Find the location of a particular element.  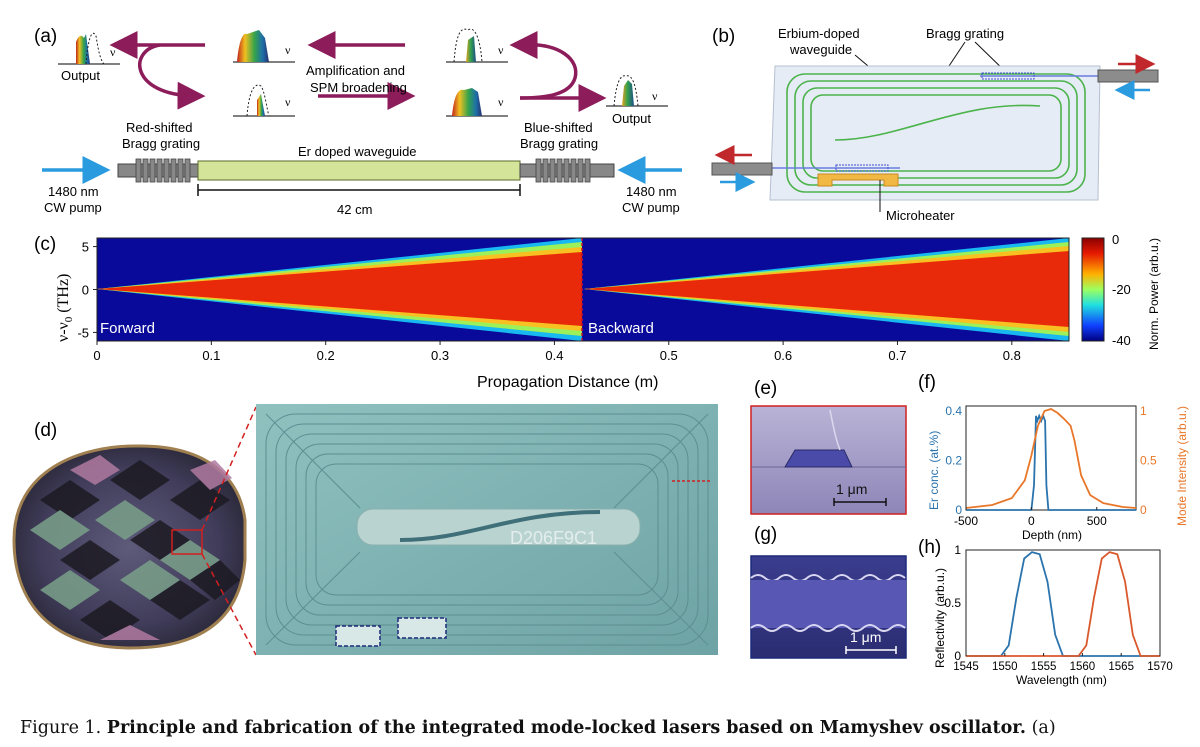

spm-label: SPM broadening is located at coordinates (358, 87).